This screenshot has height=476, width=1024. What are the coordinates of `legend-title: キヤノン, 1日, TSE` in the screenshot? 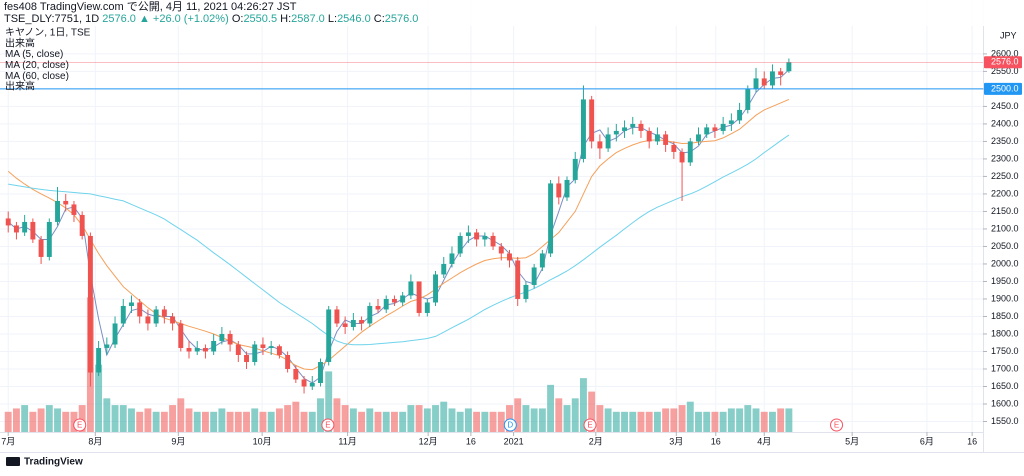 It's located at (48, 33).